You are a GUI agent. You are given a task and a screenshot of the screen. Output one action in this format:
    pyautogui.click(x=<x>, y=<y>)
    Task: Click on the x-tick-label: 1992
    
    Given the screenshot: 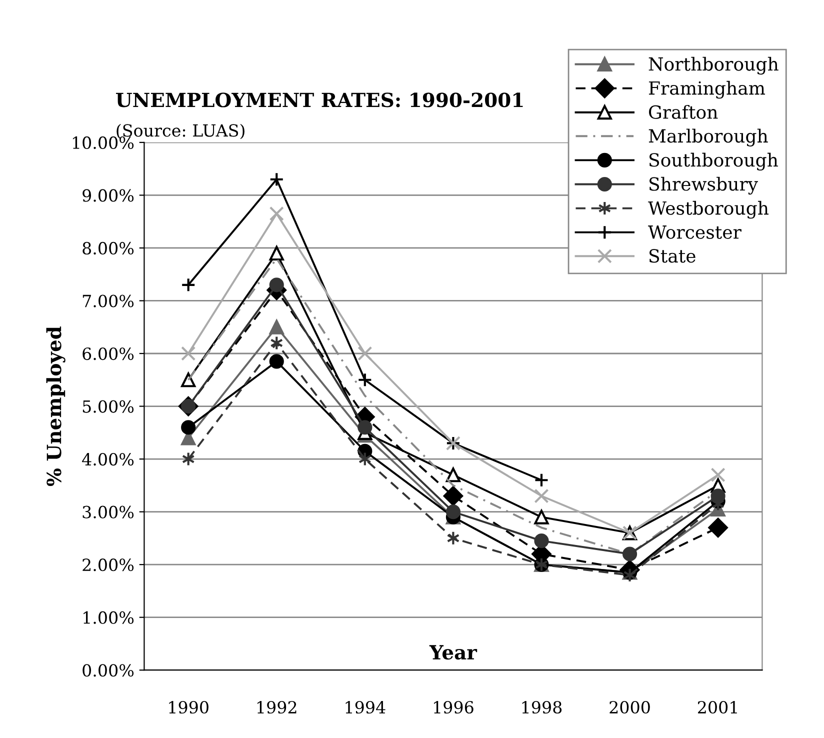 What is the action you would take?
    pyautogui.click(x=276, y=707)
    